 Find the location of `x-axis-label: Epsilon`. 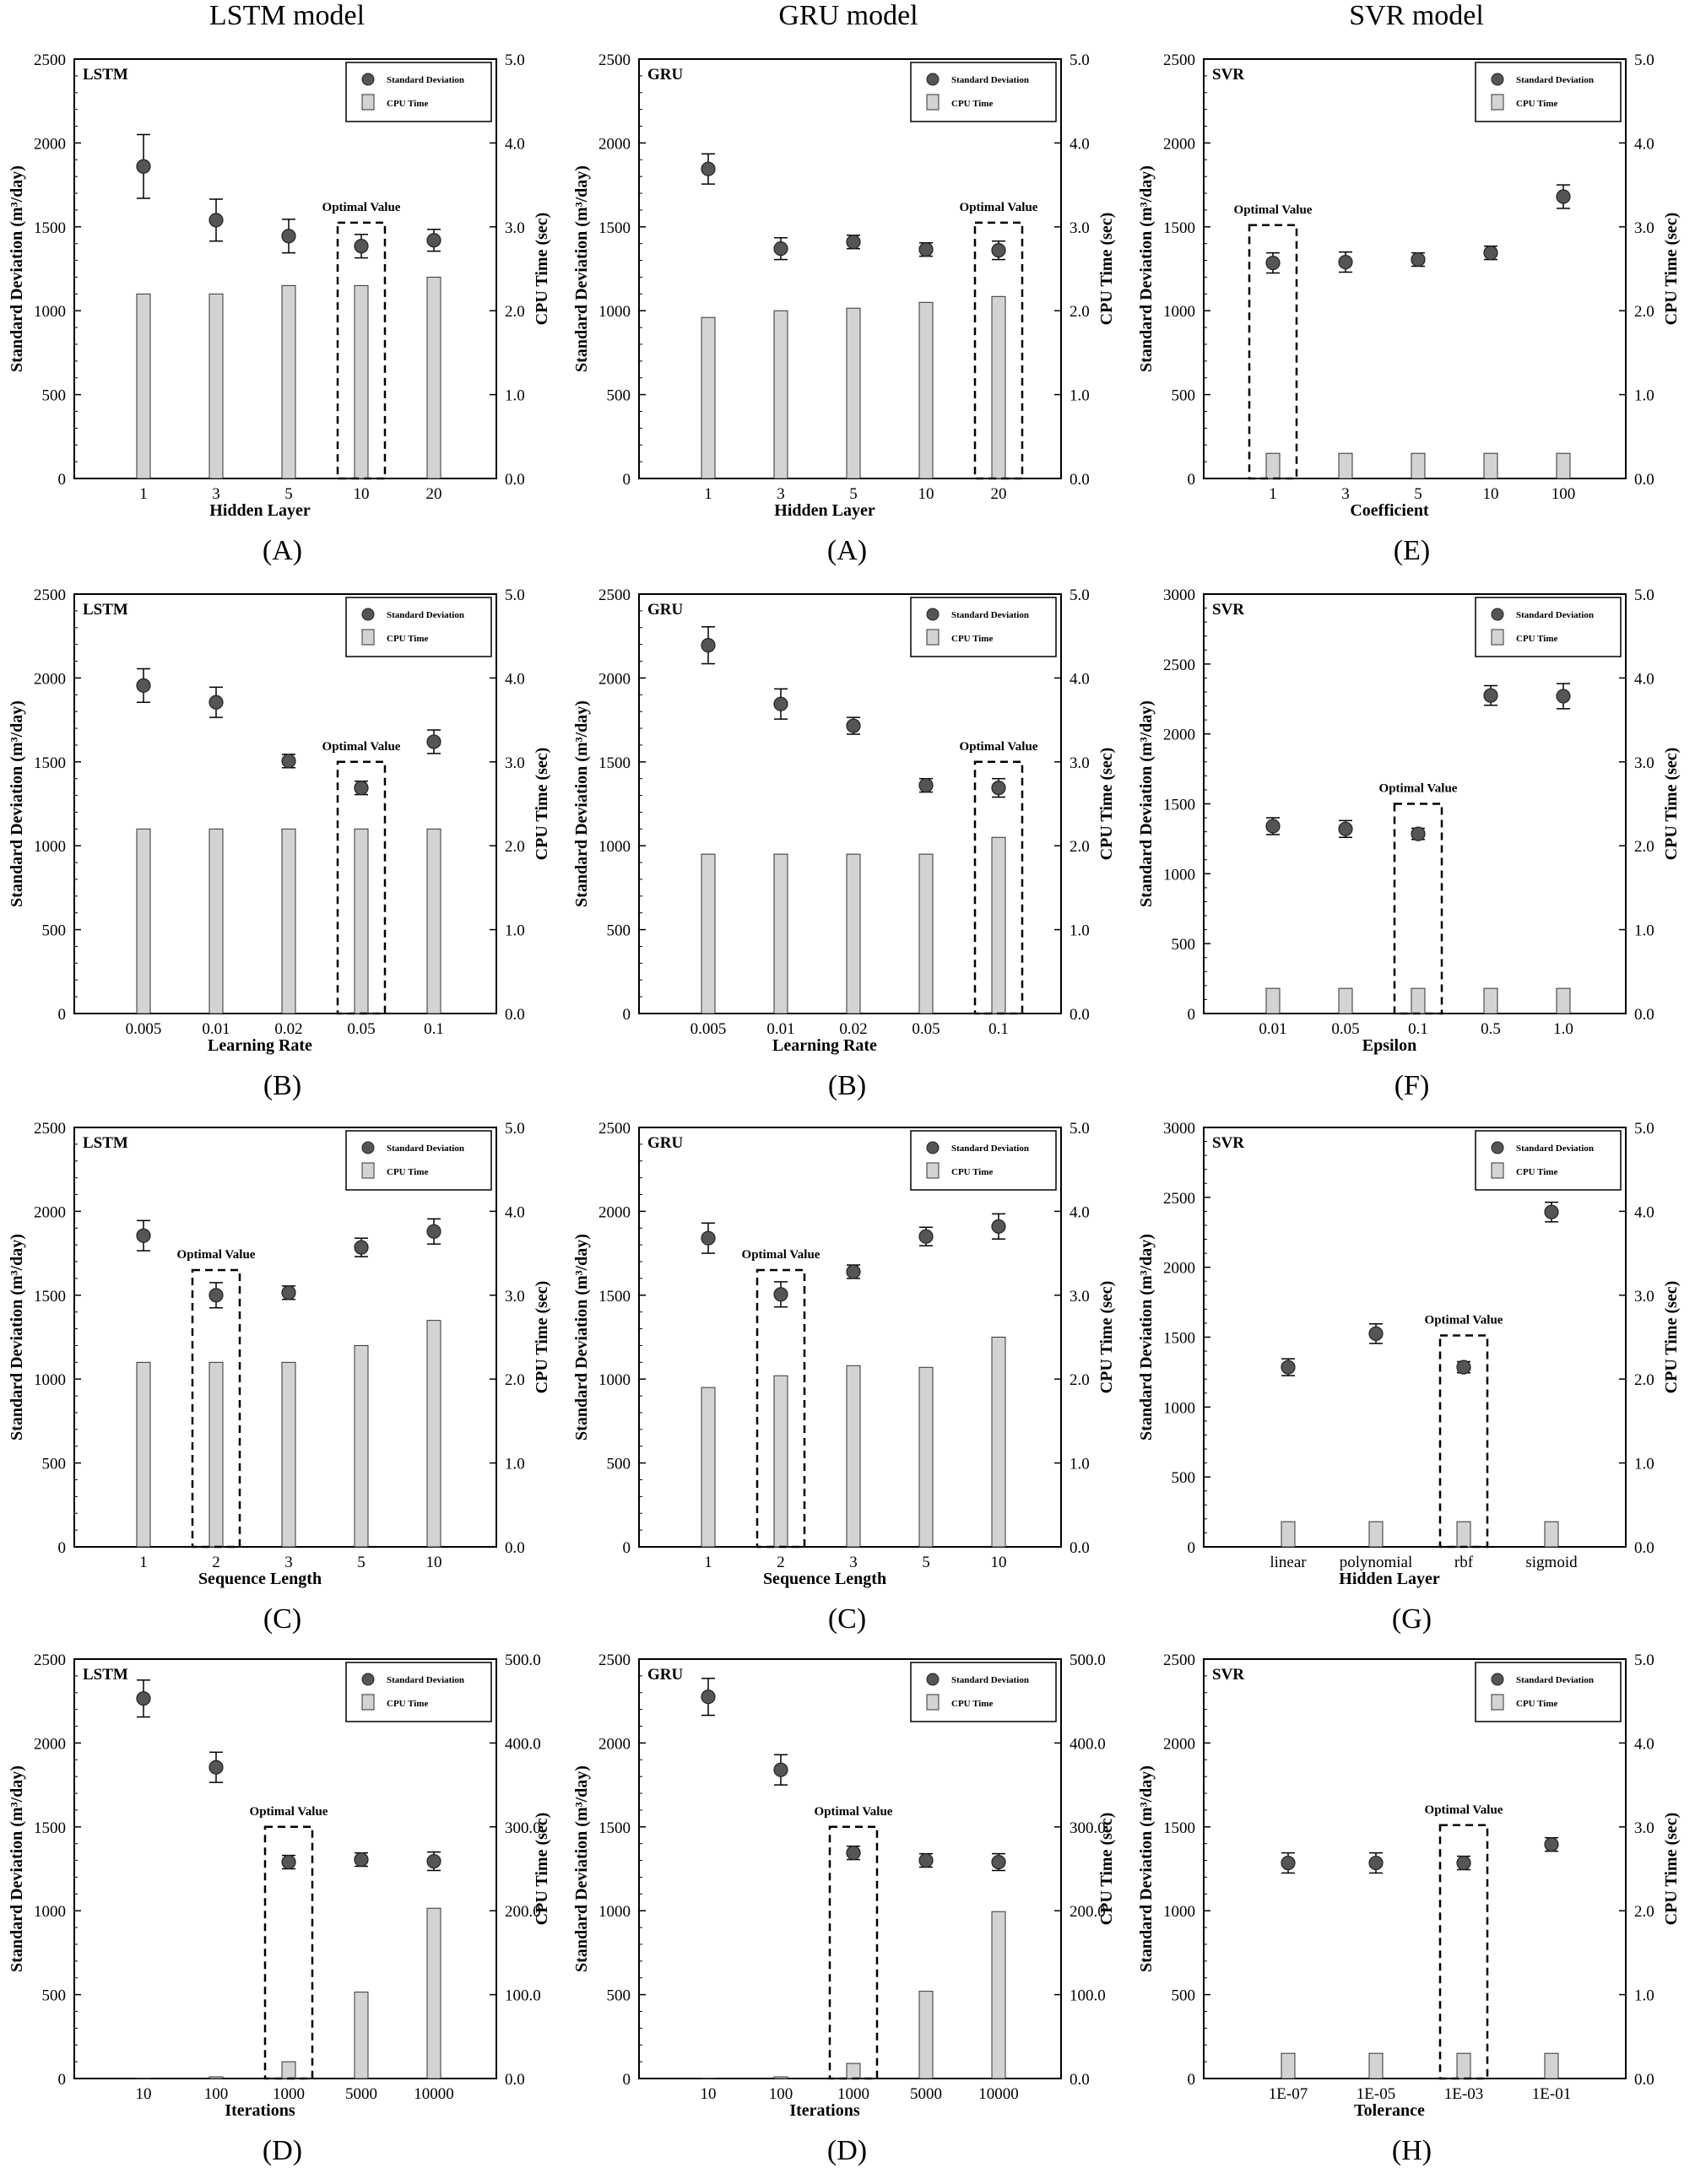

x-axis-label: Epsilon is located at coordinates (1389, 1045).